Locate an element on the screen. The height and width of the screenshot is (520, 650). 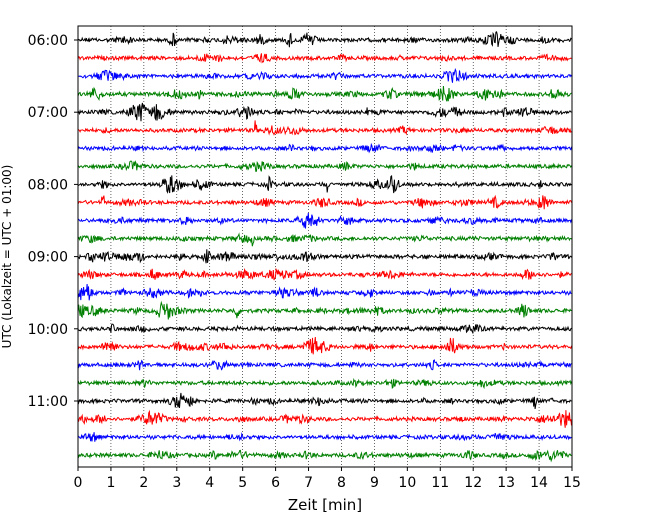
x-tick-label: 1 is located at coordinates (110, 483).